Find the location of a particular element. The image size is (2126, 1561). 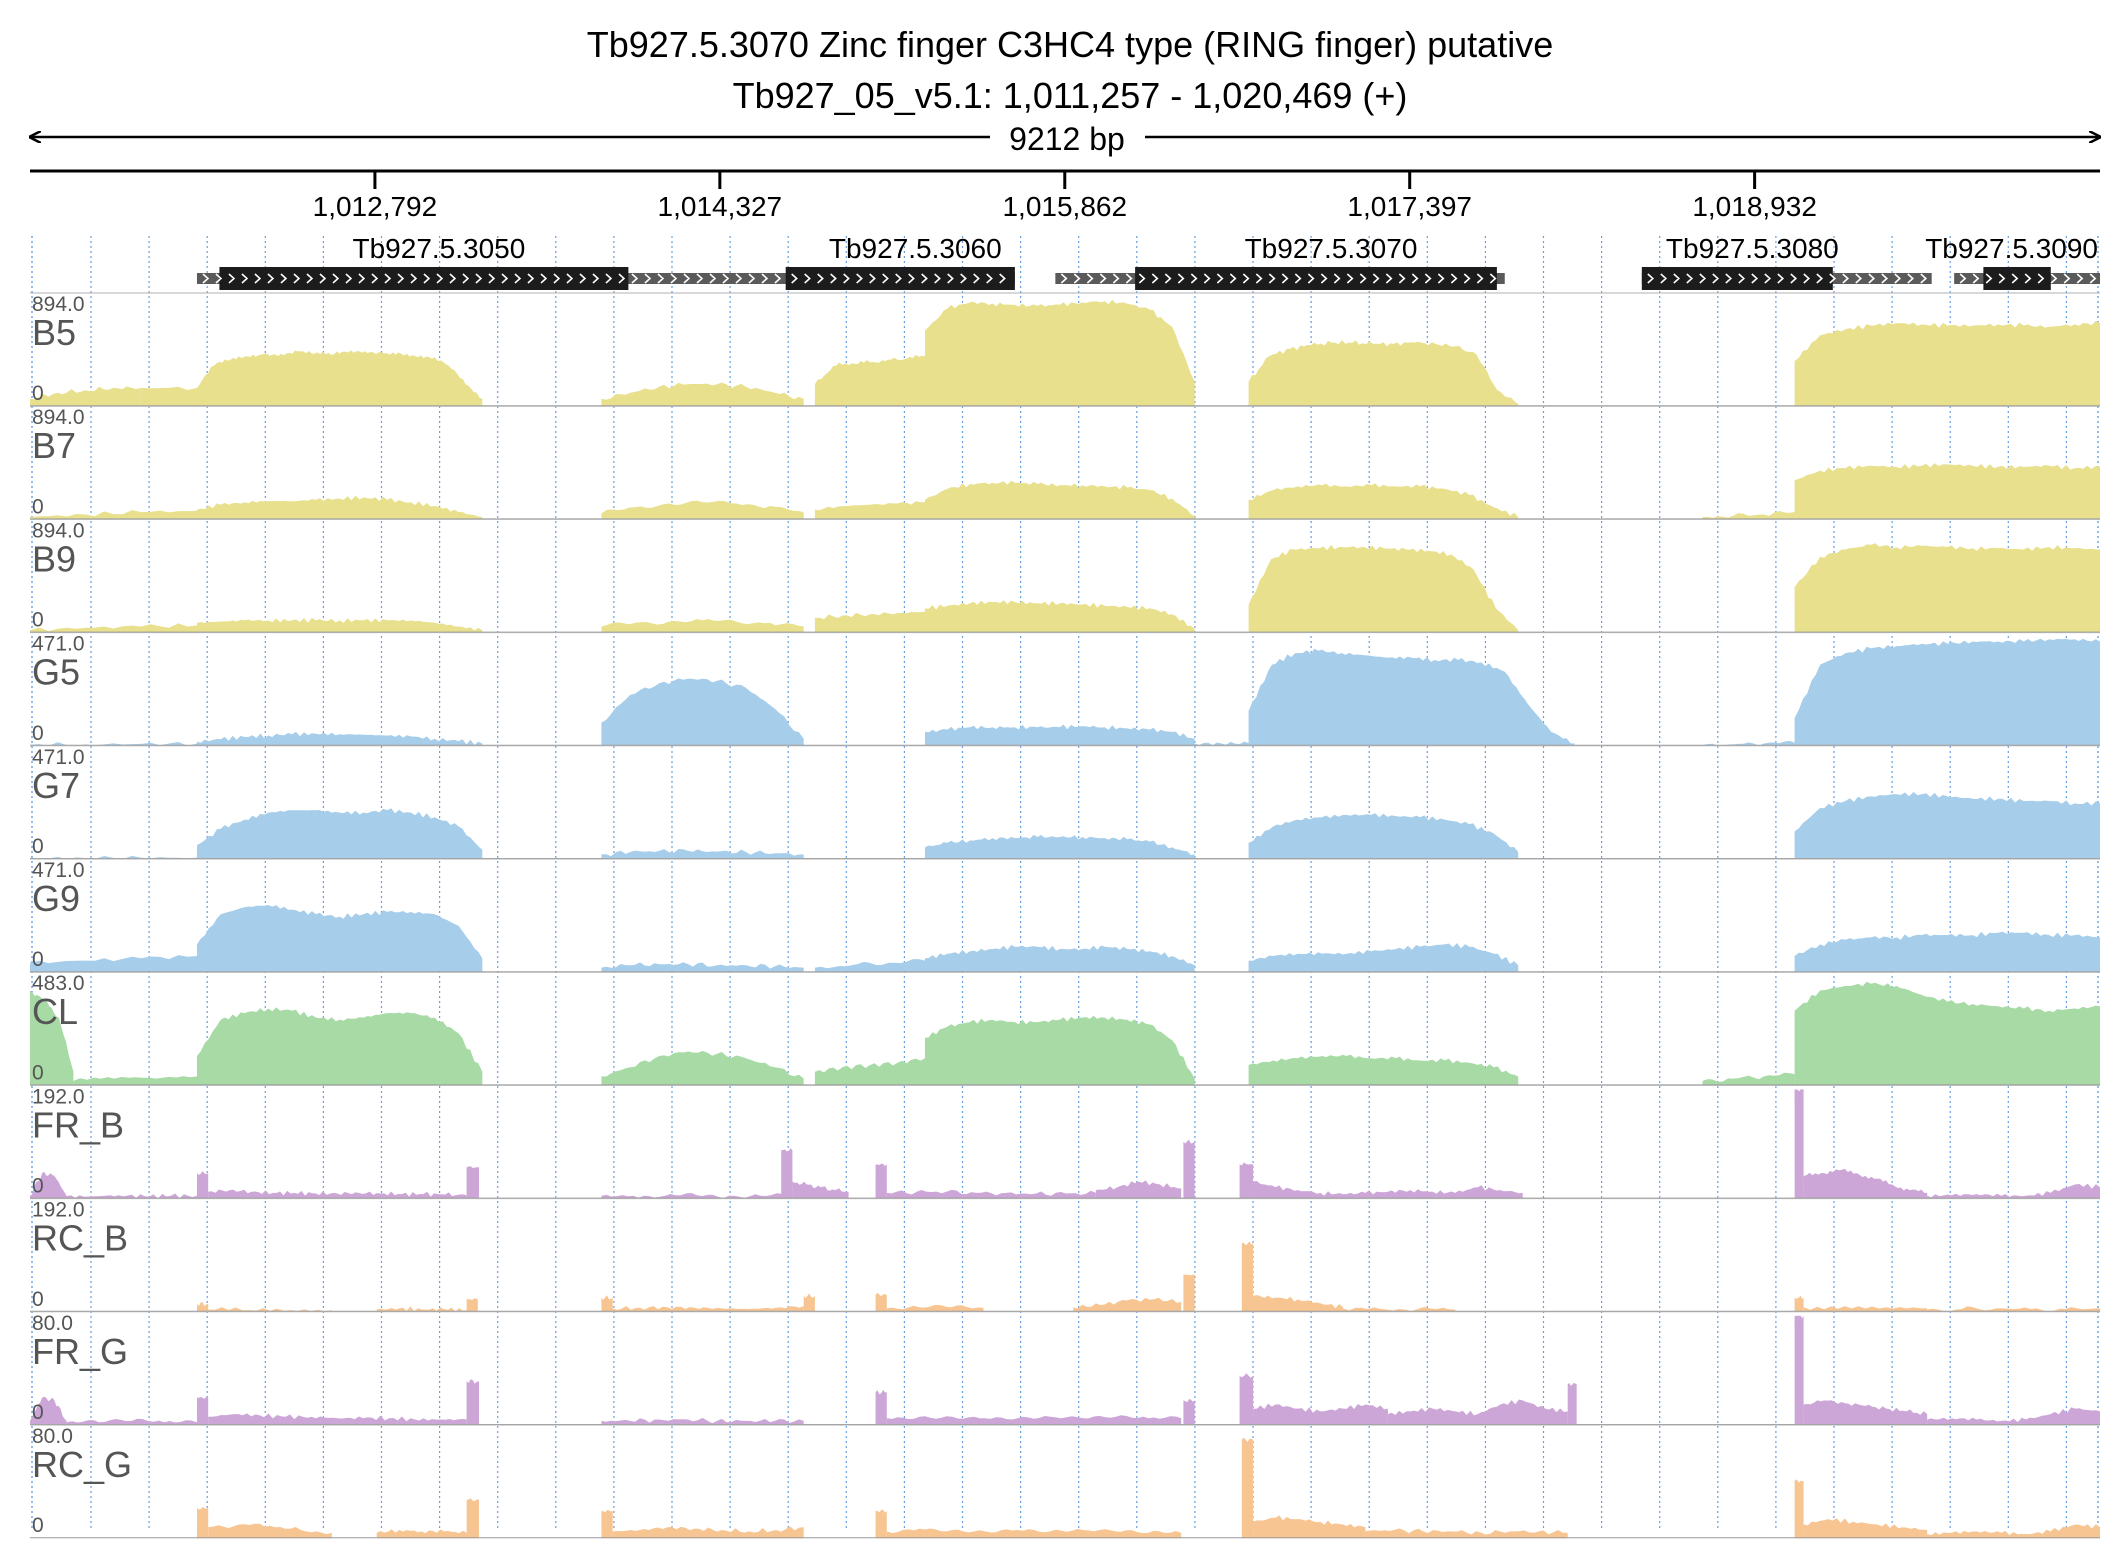

track-name: G7 is located at coordinates (56, 785).